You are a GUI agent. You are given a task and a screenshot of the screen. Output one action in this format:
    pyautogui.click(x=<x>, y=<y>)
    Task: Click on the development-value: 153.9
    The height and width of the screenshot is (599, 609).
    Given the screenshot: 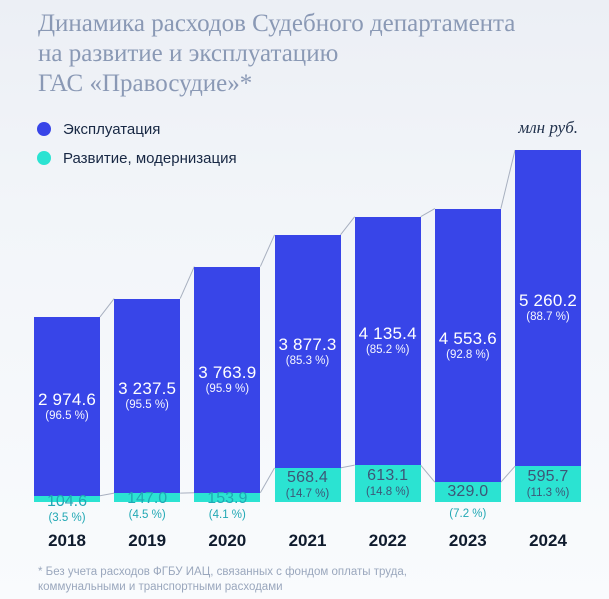 What is the action you would take?
    pyautogui.click(x=227, y=498)
    